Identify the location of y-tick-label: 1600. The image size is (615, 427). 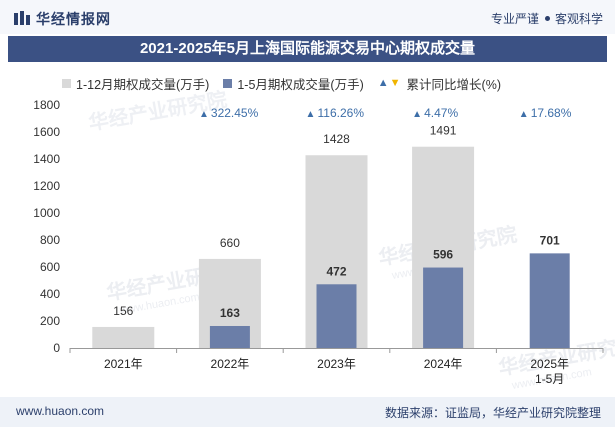
(46, 132).